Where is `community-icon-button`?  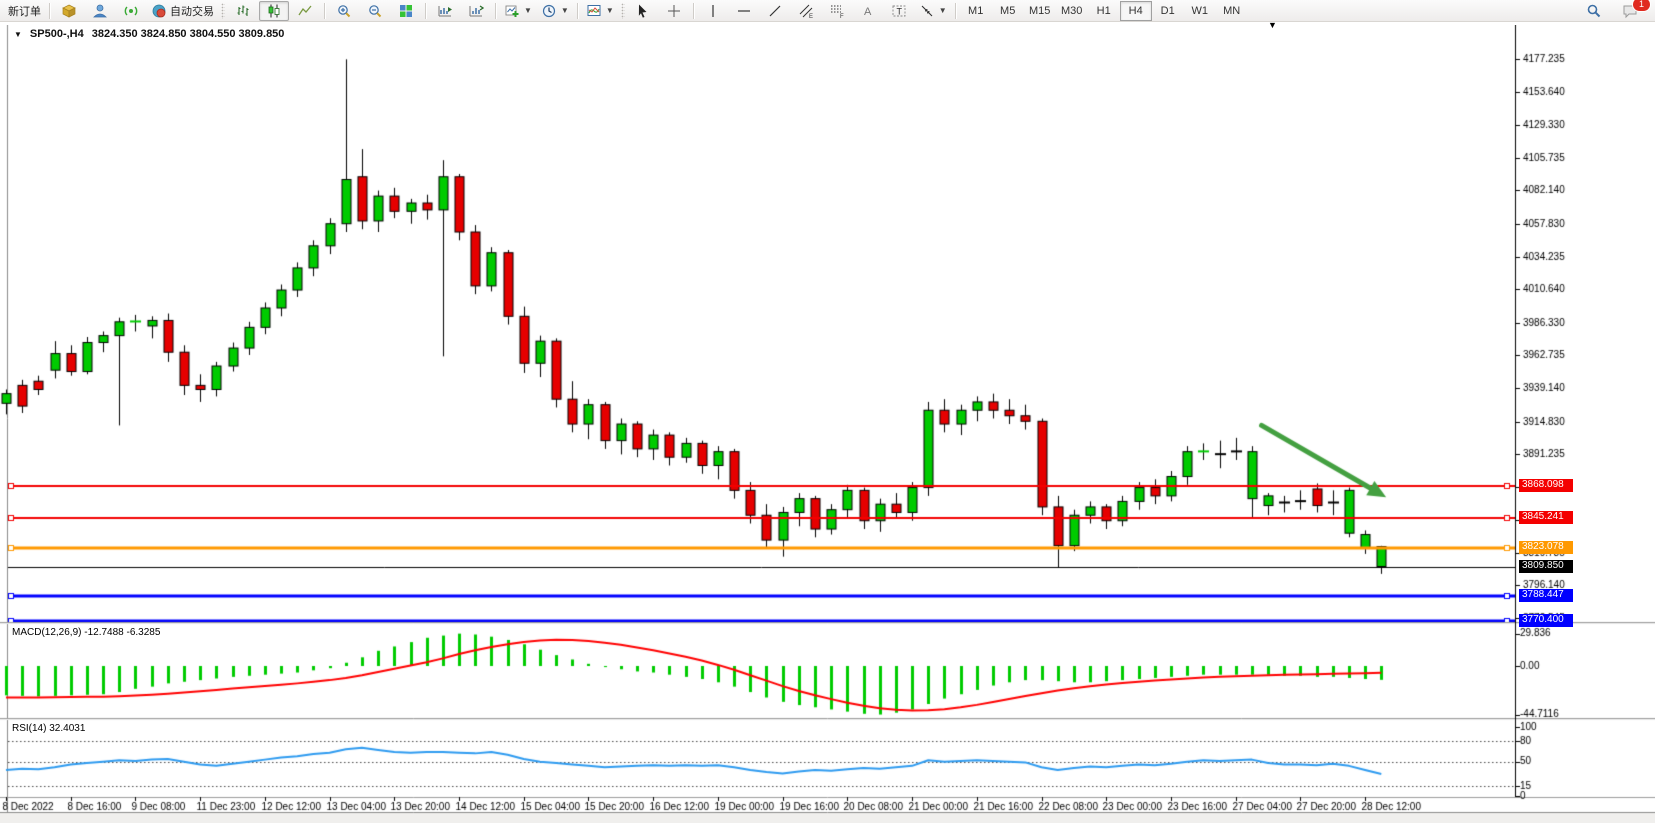
community-icon-button is located at coordinates (100, 11).